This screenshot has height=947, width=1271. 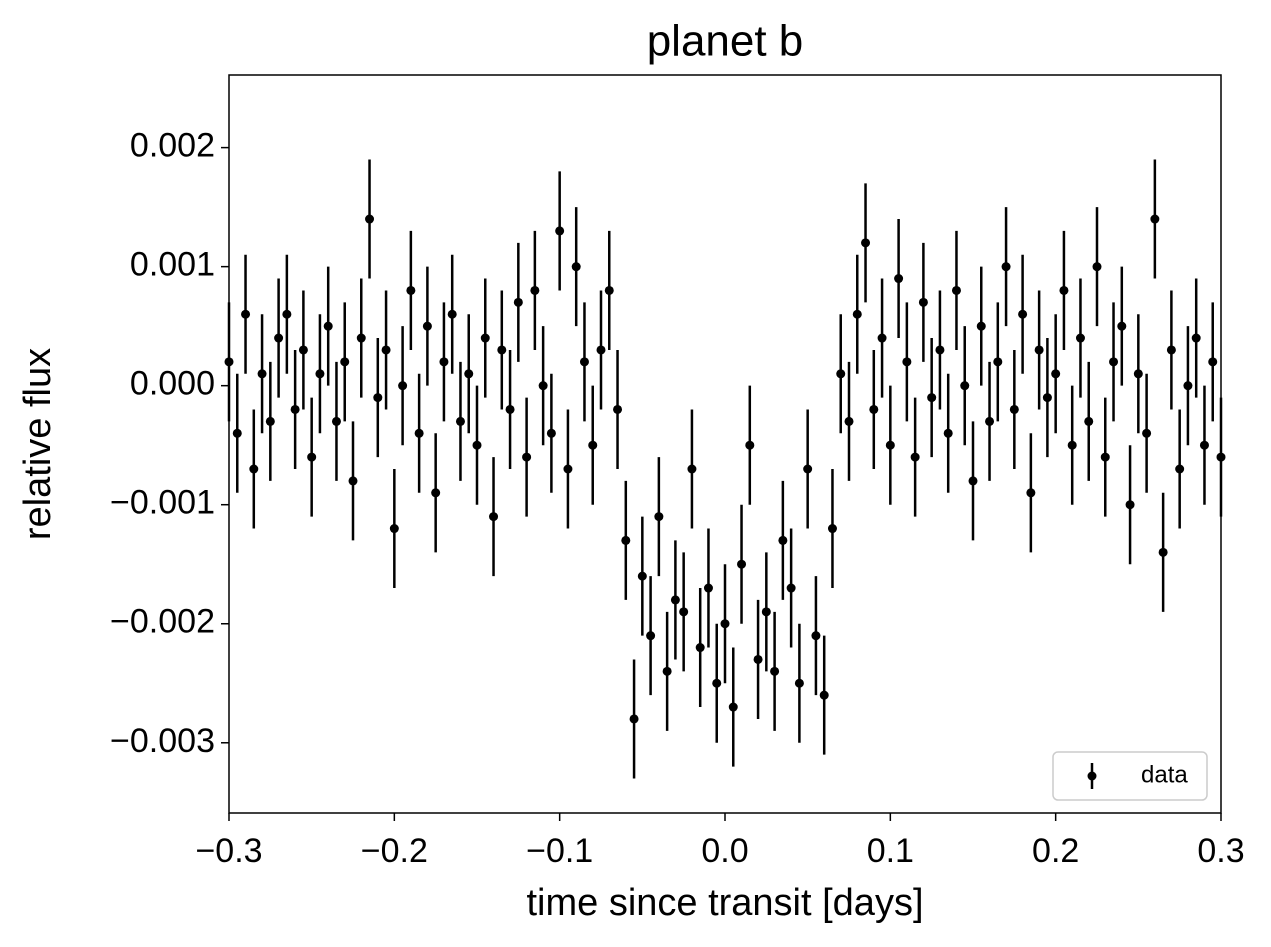 I want to click on legend-label: data, so click(x=1164, y=774).